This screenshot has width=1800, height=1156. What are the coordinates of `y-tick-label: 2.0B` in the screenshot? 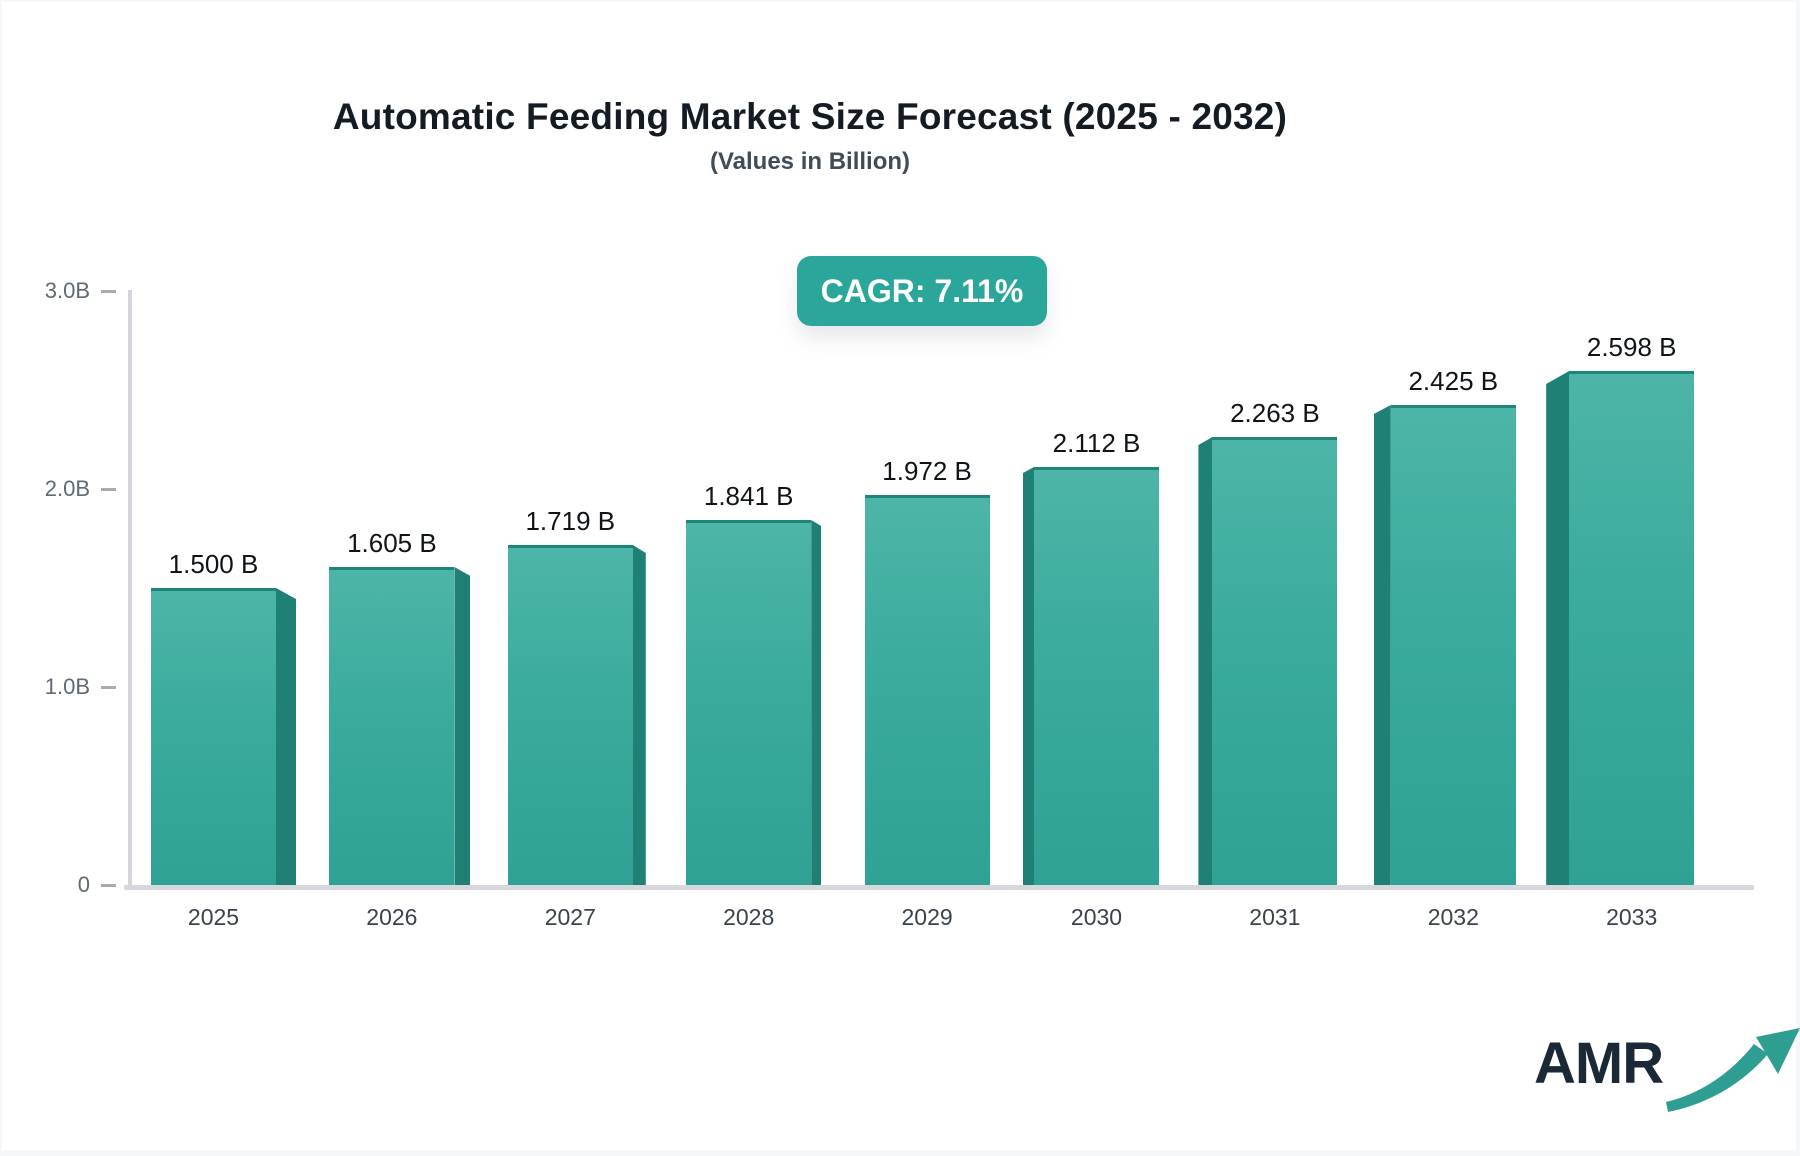 It's located at (67, 488).